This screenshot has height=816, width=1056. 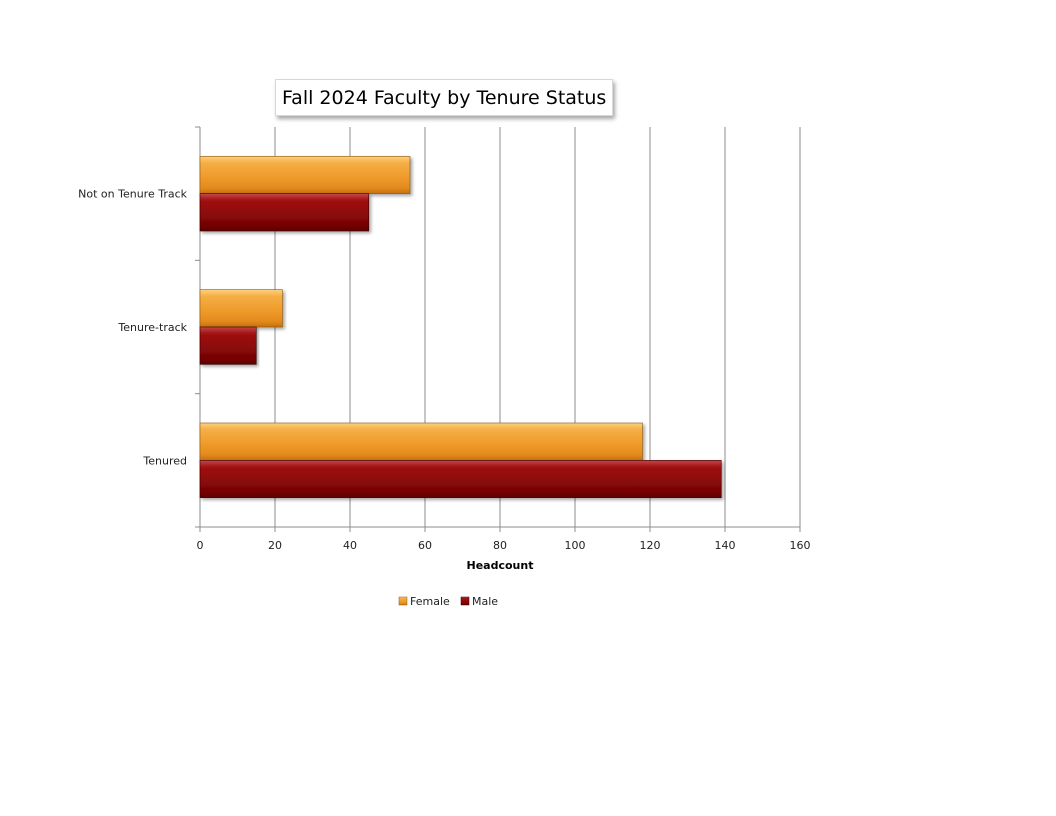 What do you see at coordinates (284, 212) in the screenshot?
I see `bar-male-not-on-tenure-track` at bounding box center [284, 212].